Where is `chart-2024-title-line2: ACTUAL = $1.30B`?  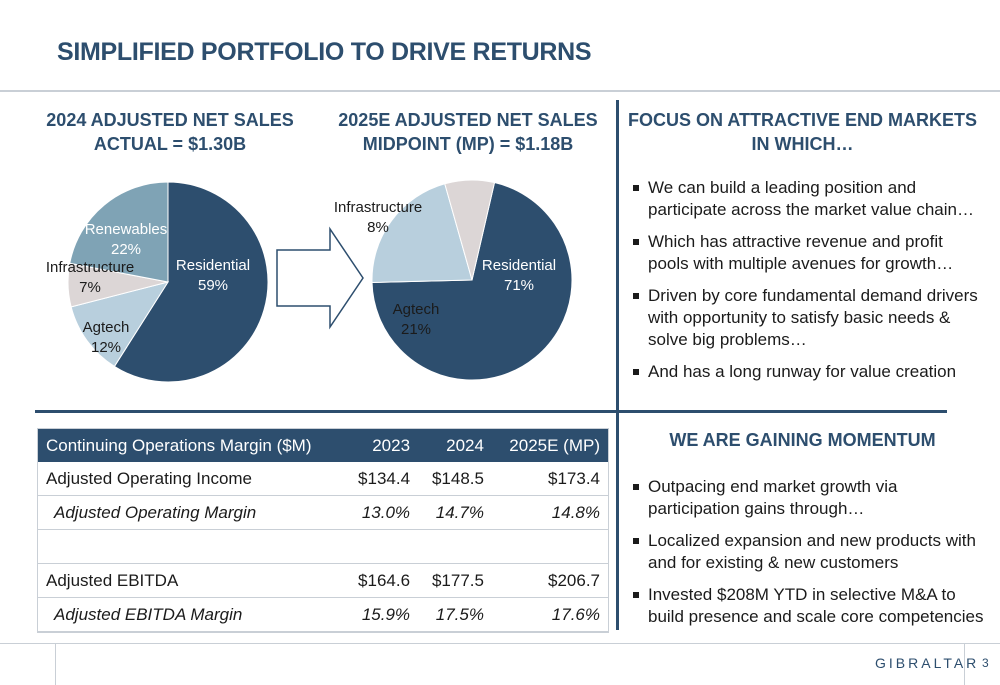
chart-2024-title-line2: ACTUAL = $1.30B is located at coordinates (170, 144).